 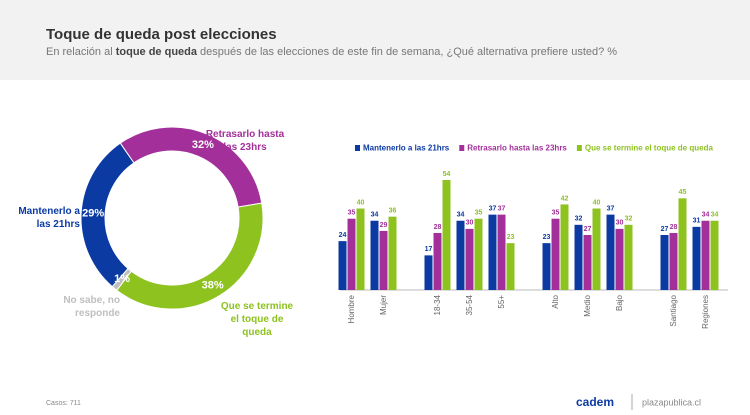 I want to click on data-label: 36, so click(x=393, y=211).